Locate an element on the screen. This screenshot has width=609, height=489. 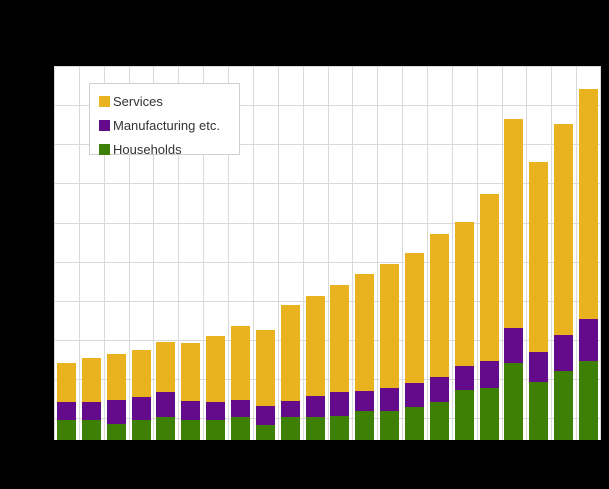
manufacturing-swatch-icon is located at coordinates (104, 125).